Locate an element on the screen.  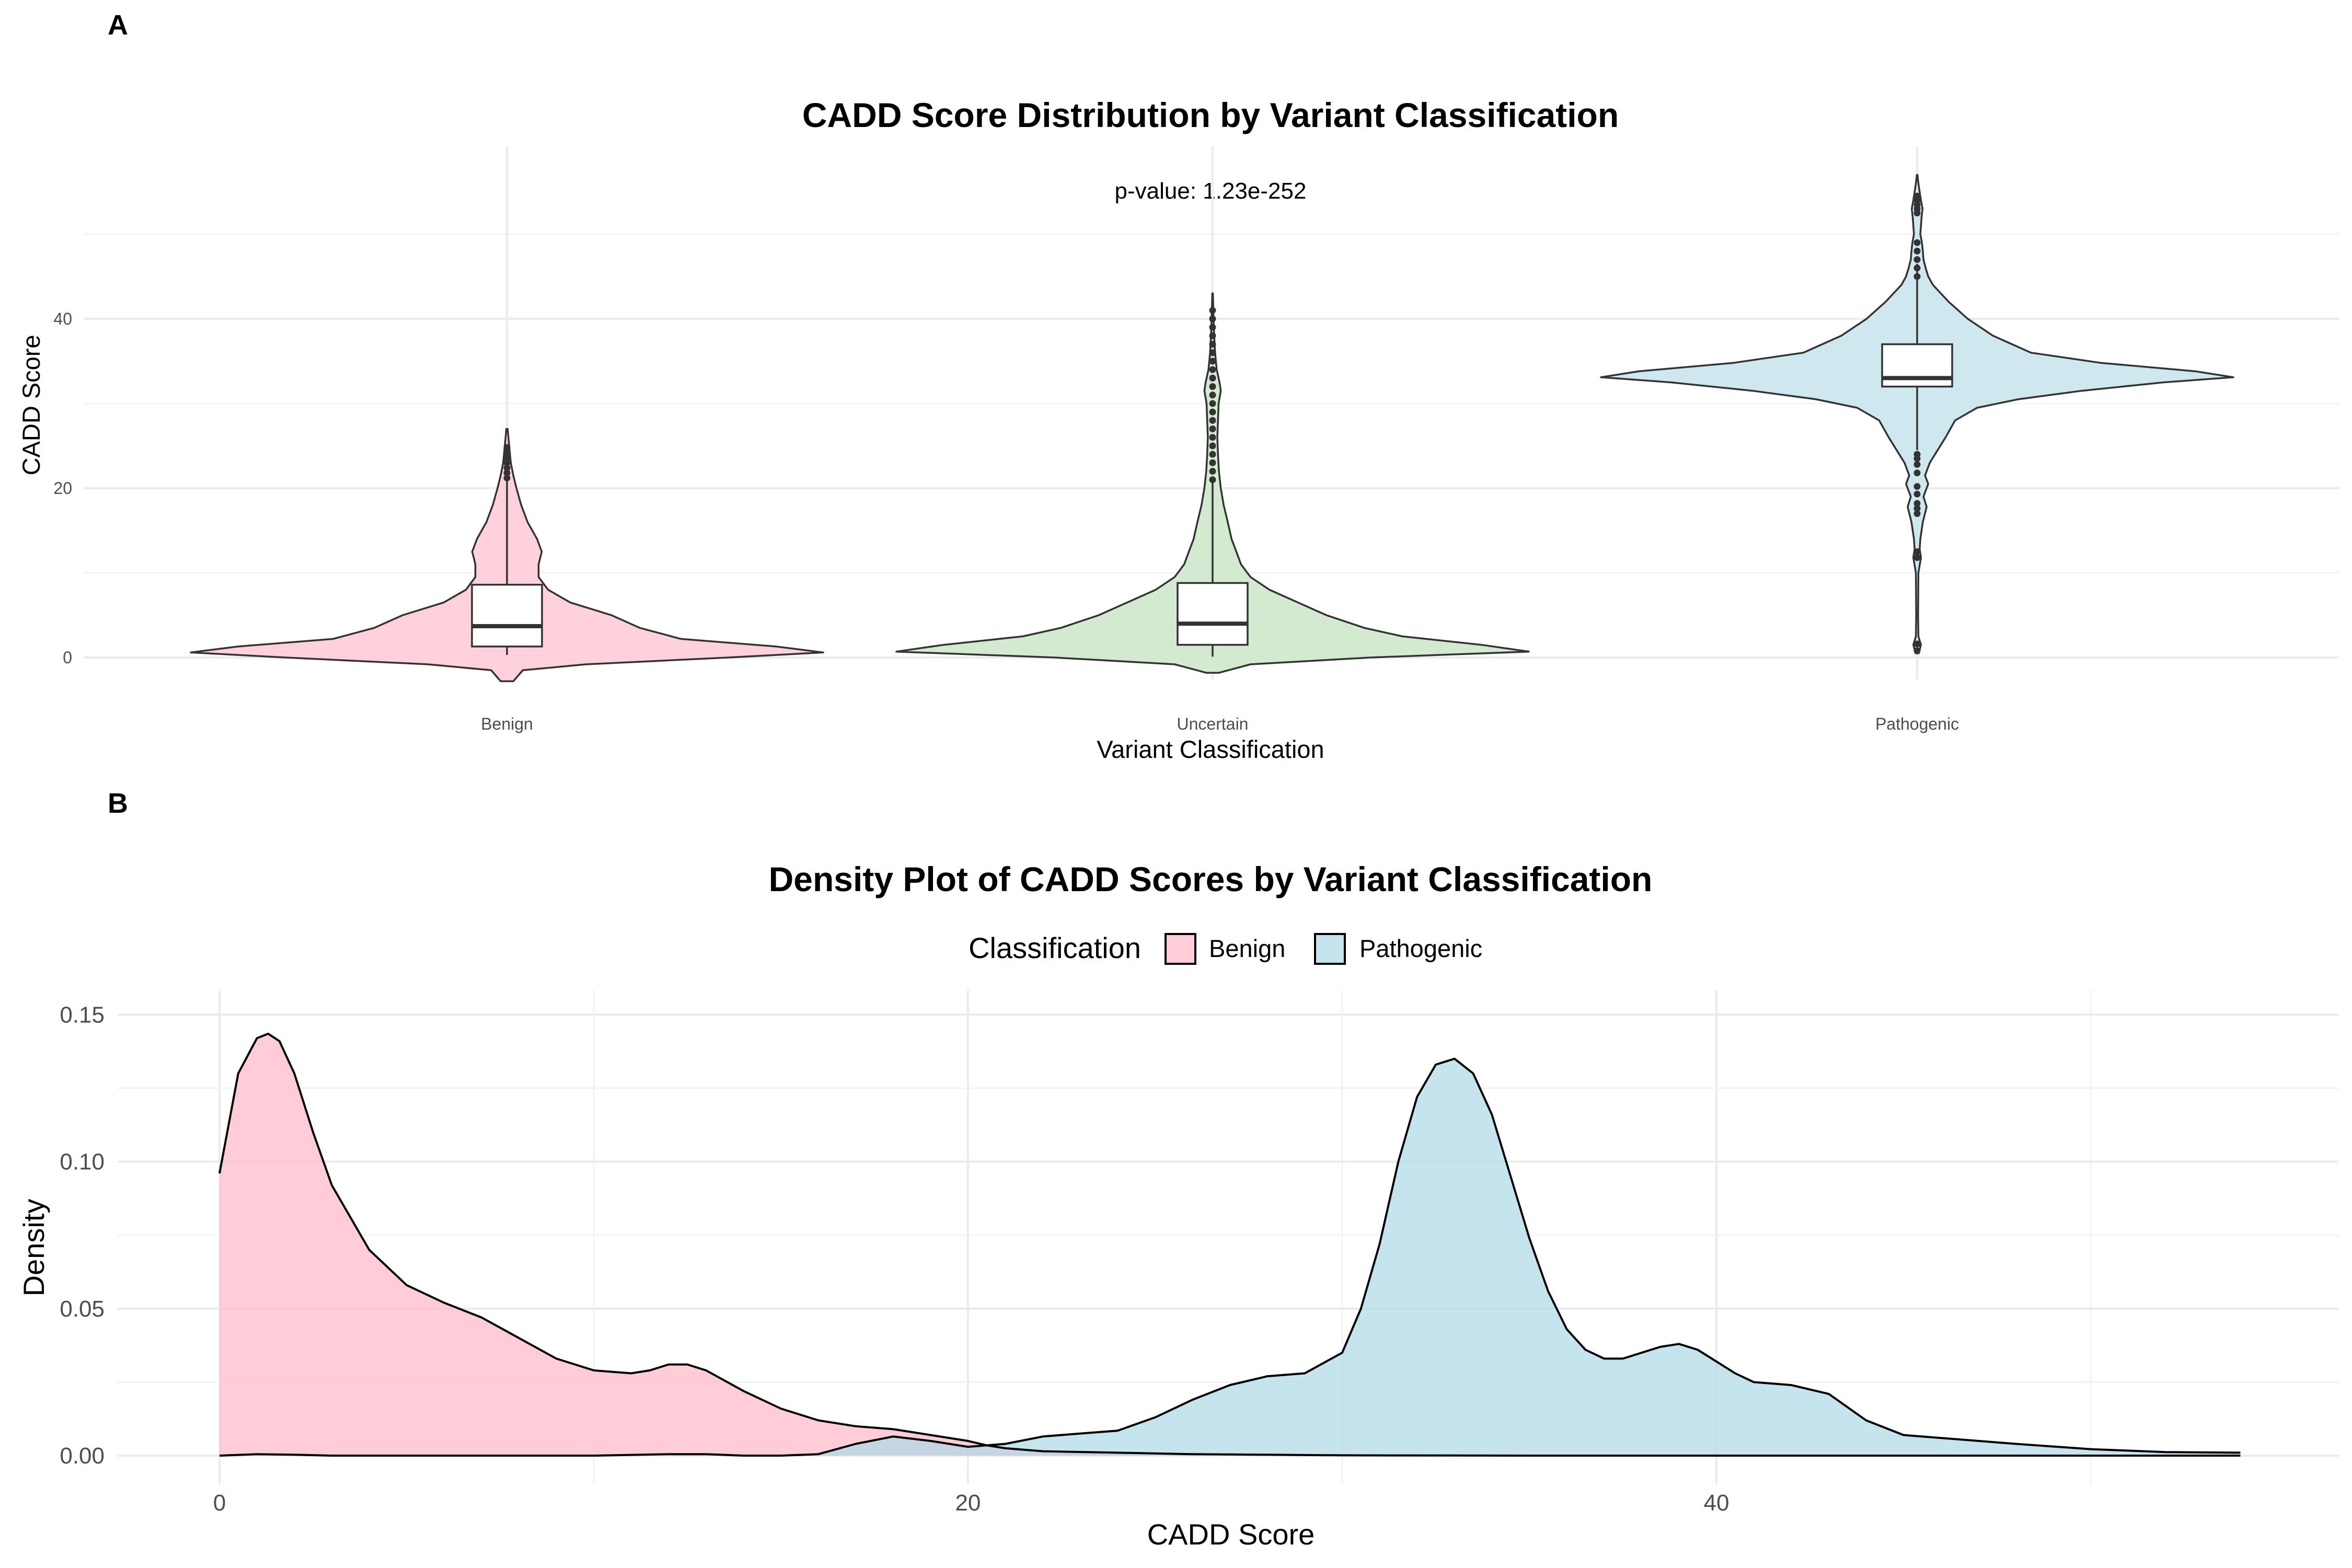
panel-a-letter: A is located at coordinates (118, 25).